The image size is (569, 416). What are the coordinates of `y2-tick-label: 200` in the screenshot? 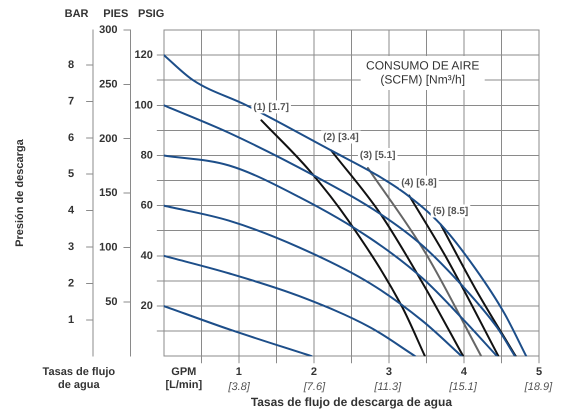 It's located at (108, 138).